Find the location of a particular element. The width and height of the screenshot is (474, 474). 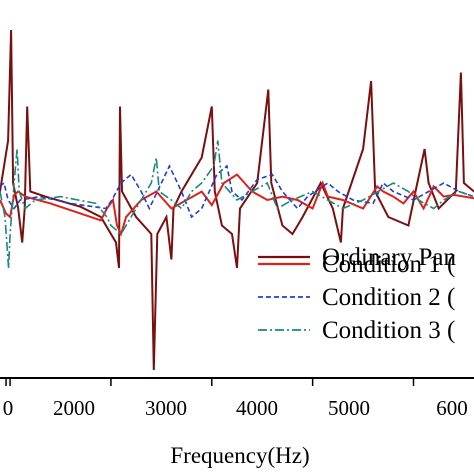

x-tick-label: 5000 is located at coordinates (349, 408).